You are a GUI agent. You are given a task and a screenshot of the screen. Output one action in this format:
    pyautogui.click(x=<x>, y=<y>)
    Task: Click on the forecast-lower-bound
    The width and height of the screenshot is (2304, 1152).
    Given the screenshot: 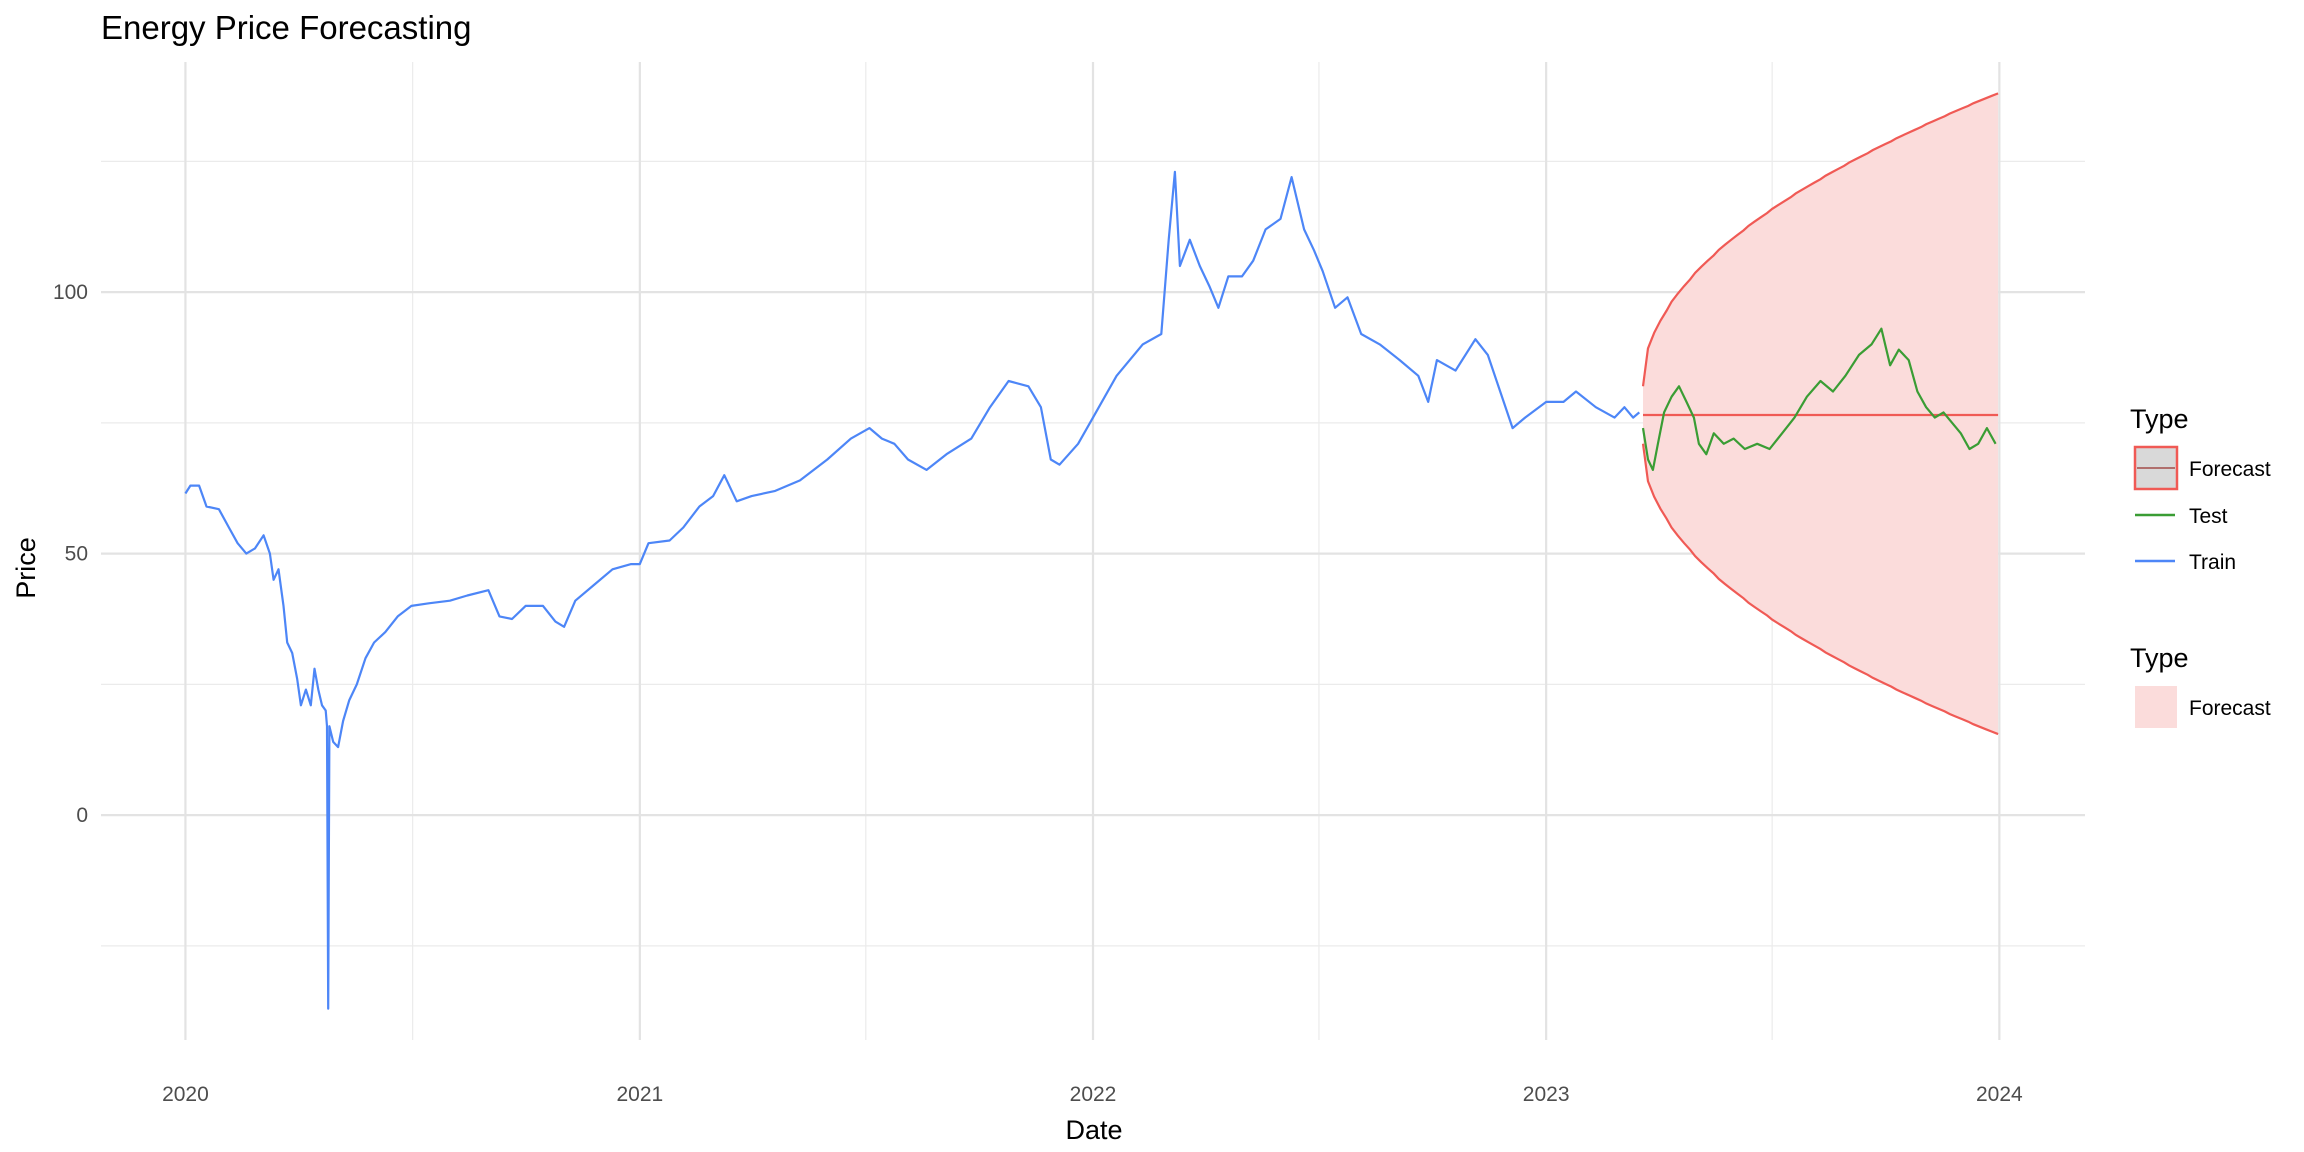 What is the action you would take?
    pyautogui.click(x=1820, y=589)
    